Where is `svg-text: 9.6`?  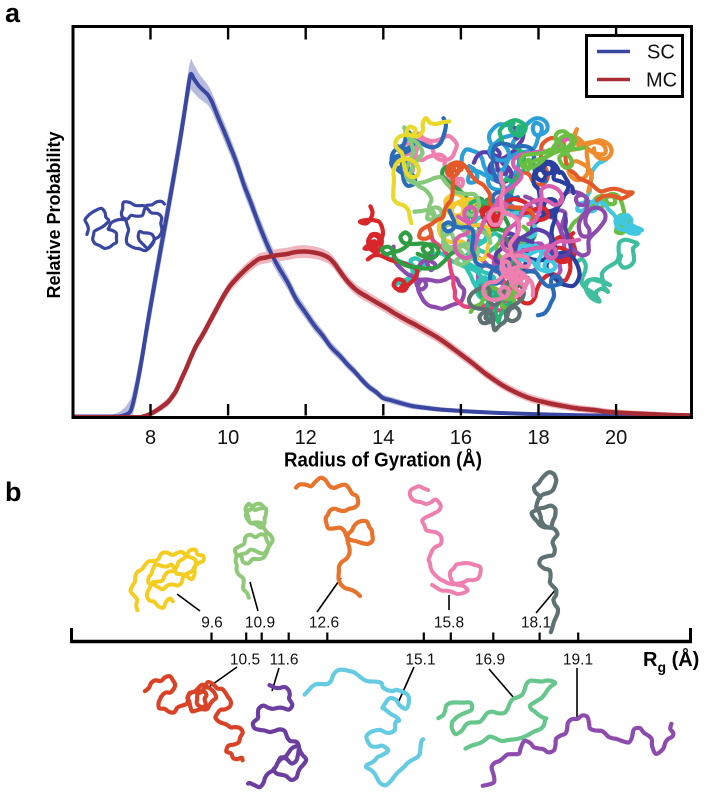
svg-text: 9.6 is located at coordinates (212, 623).